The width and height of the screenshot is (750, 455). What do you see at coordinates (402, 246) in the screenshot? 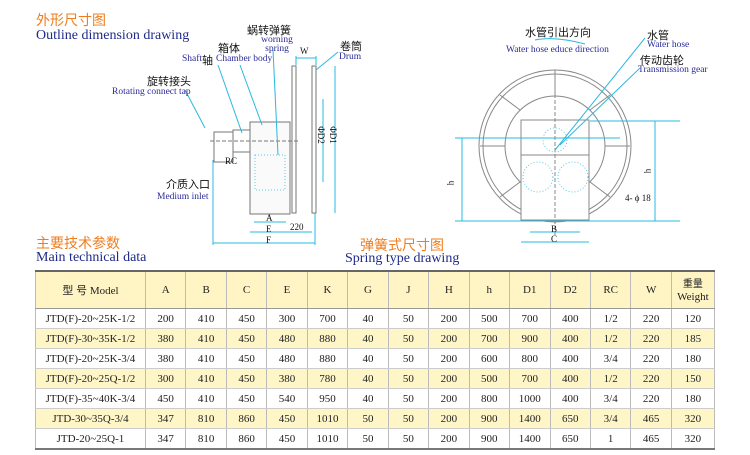
I see `spring-title-cn: 弹簧式尺寸图` at bounding box center [402, 246].